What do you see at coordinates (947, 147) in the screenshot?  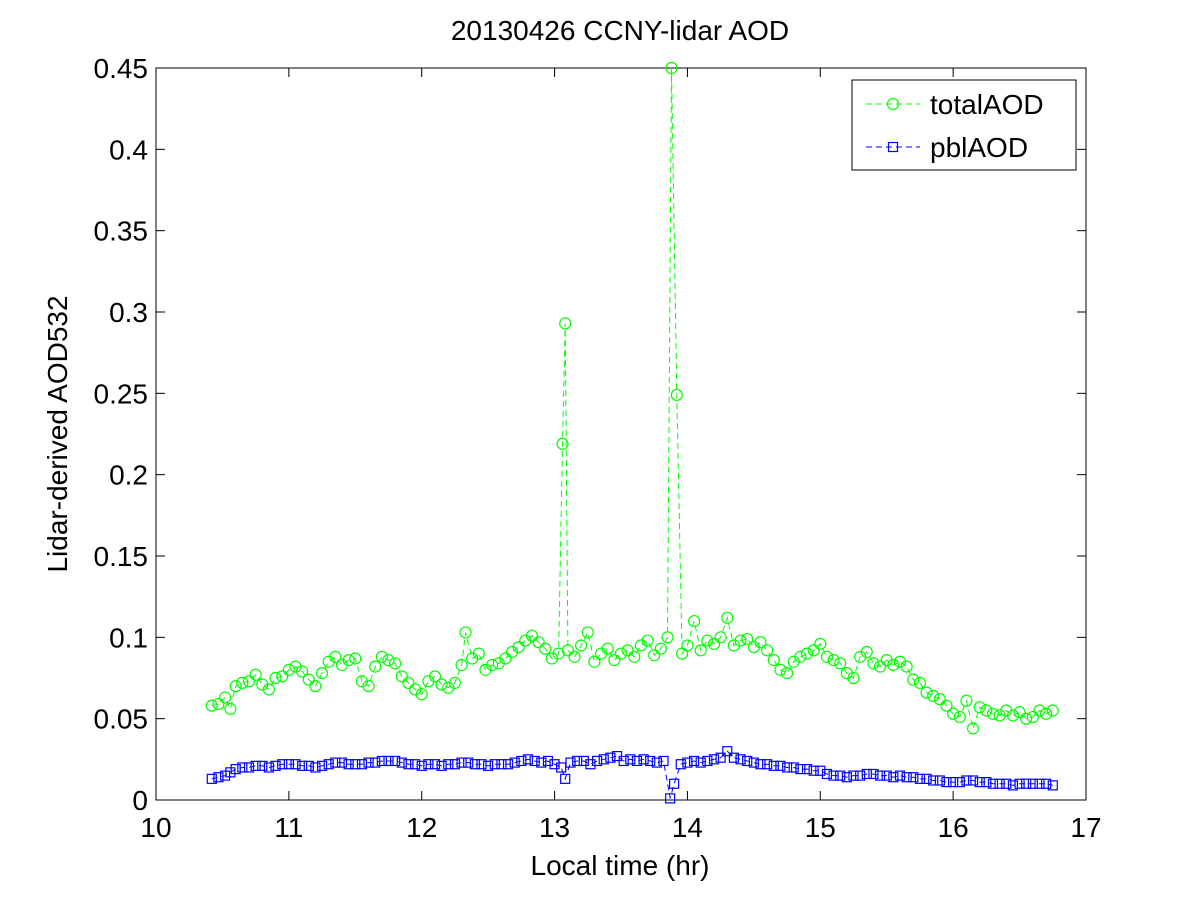 I see `legend-entry-pblAOD: pblAOD` at bounding box center [947, 147].